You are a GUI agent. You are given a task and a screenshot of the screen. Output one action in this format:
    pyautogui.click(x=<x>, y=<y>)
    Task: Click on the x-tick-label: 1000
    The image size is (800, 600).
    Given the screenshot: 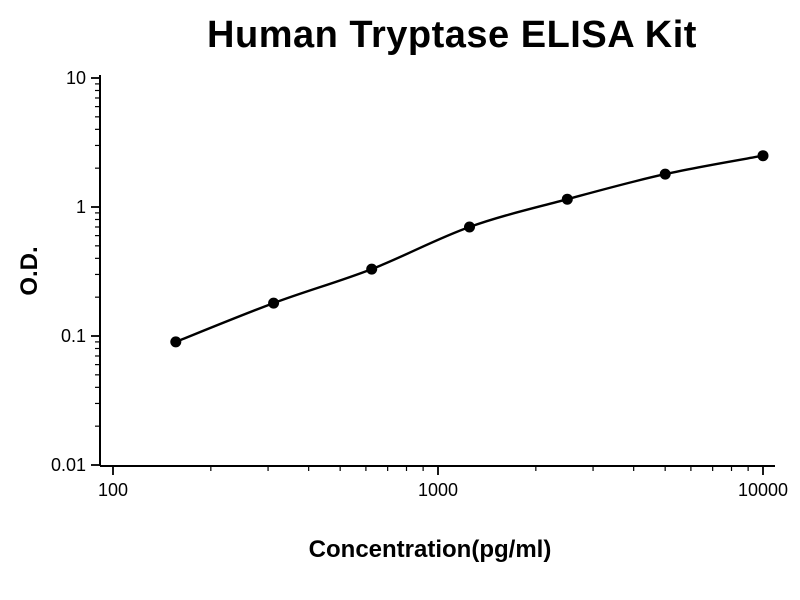 What is the action you would take?
    pyautogui.click(x=438, y=490)
    